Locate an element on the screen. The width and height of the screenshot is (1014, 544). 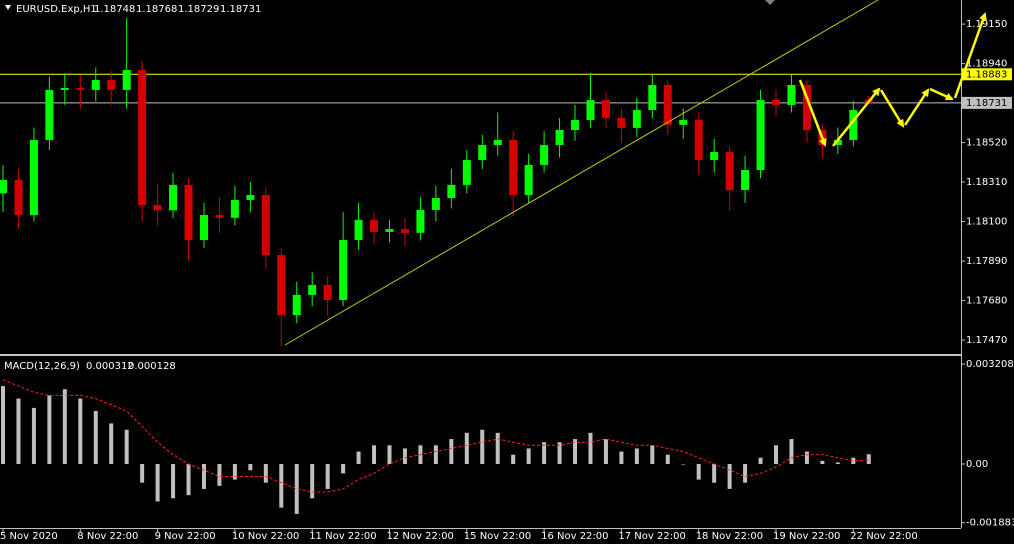
x-tick-label: 12 Nov 22:00 is located at coordinates (420, 536).